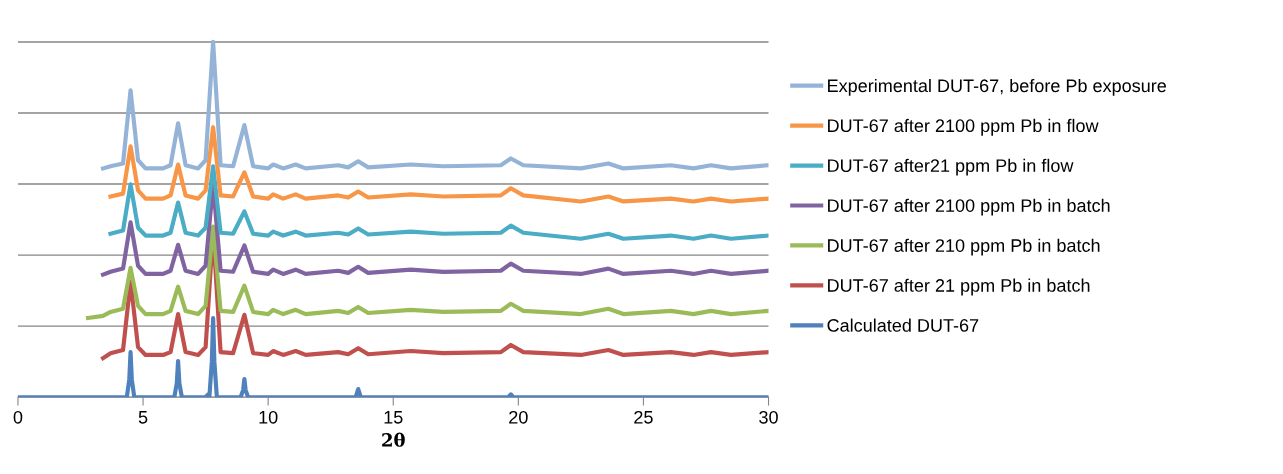 Image resolution: width=1283 pixels, height=474 pixels. I want to click on legend-label: DUT-67 after21 ppm Pb in flow, so click(951, 167).